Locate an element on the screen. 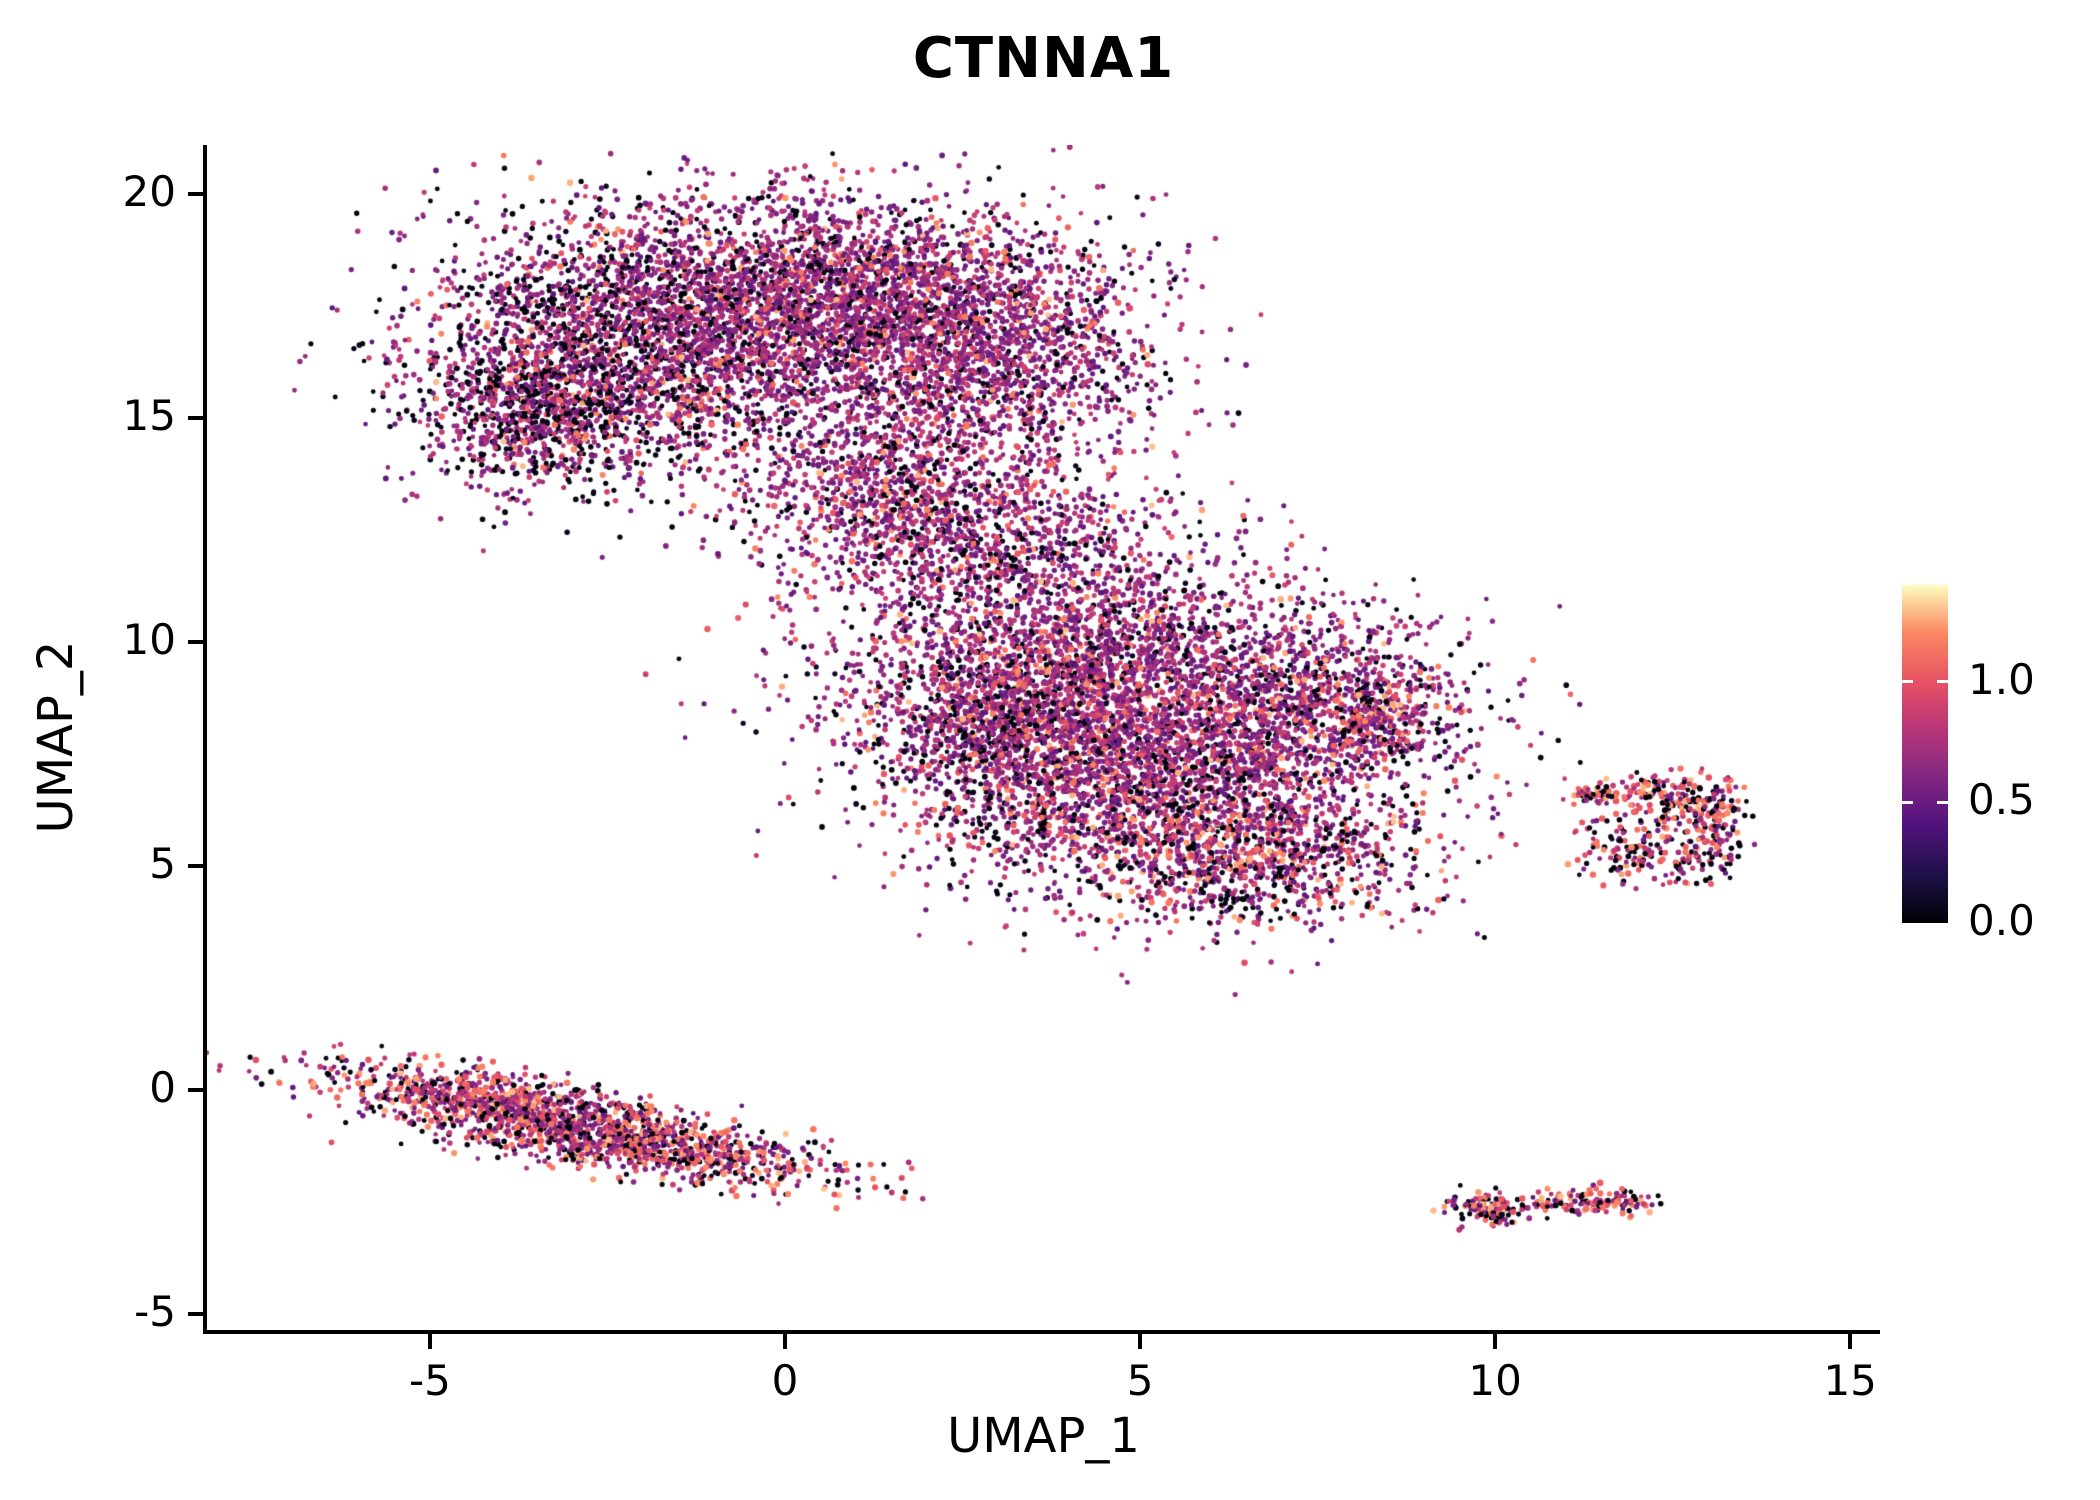  y-tick-label: 0 is located at coordinates (162, 1087).